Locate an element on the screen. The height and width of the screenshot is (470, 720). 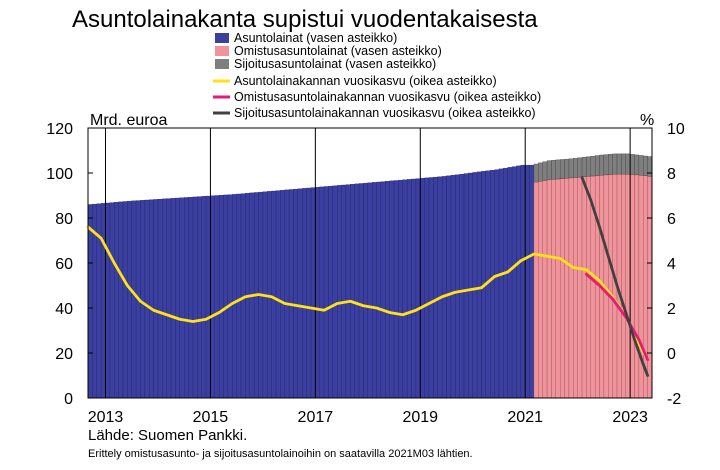
x-tick-label-2023: 2023 is located at coordinates (630, 417).